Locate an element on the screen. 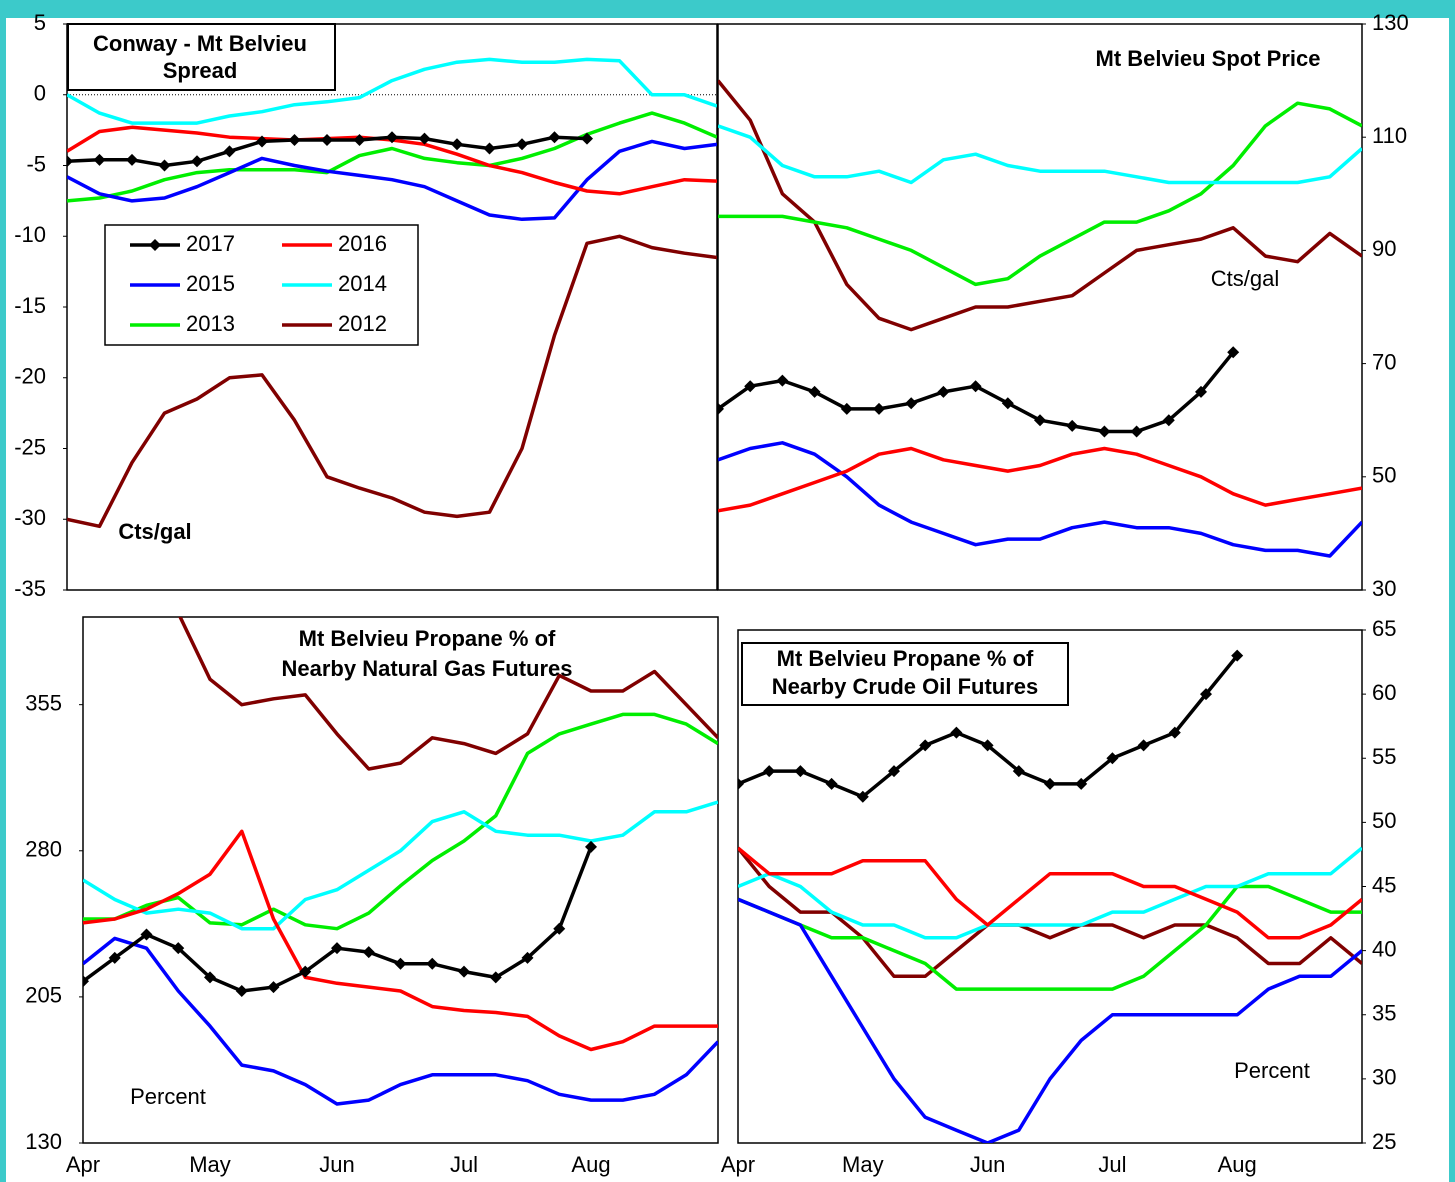 This screenshot has height=1182, width=1455. y-tick-label: -25 is located at coordinates (30, 446).